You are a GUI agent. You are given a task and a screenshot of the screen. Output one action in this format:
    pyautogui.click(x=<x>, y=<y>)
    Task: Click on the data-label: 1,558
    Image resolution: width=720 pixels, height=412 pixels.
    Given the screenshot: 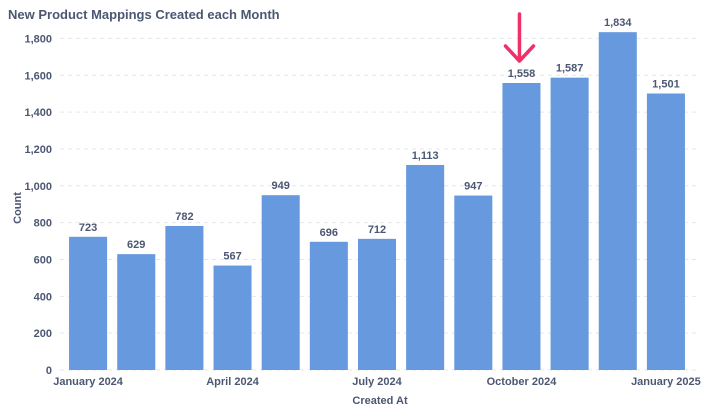 What is the action you would take?
    pyautogui.click(x=522, y=74)
    